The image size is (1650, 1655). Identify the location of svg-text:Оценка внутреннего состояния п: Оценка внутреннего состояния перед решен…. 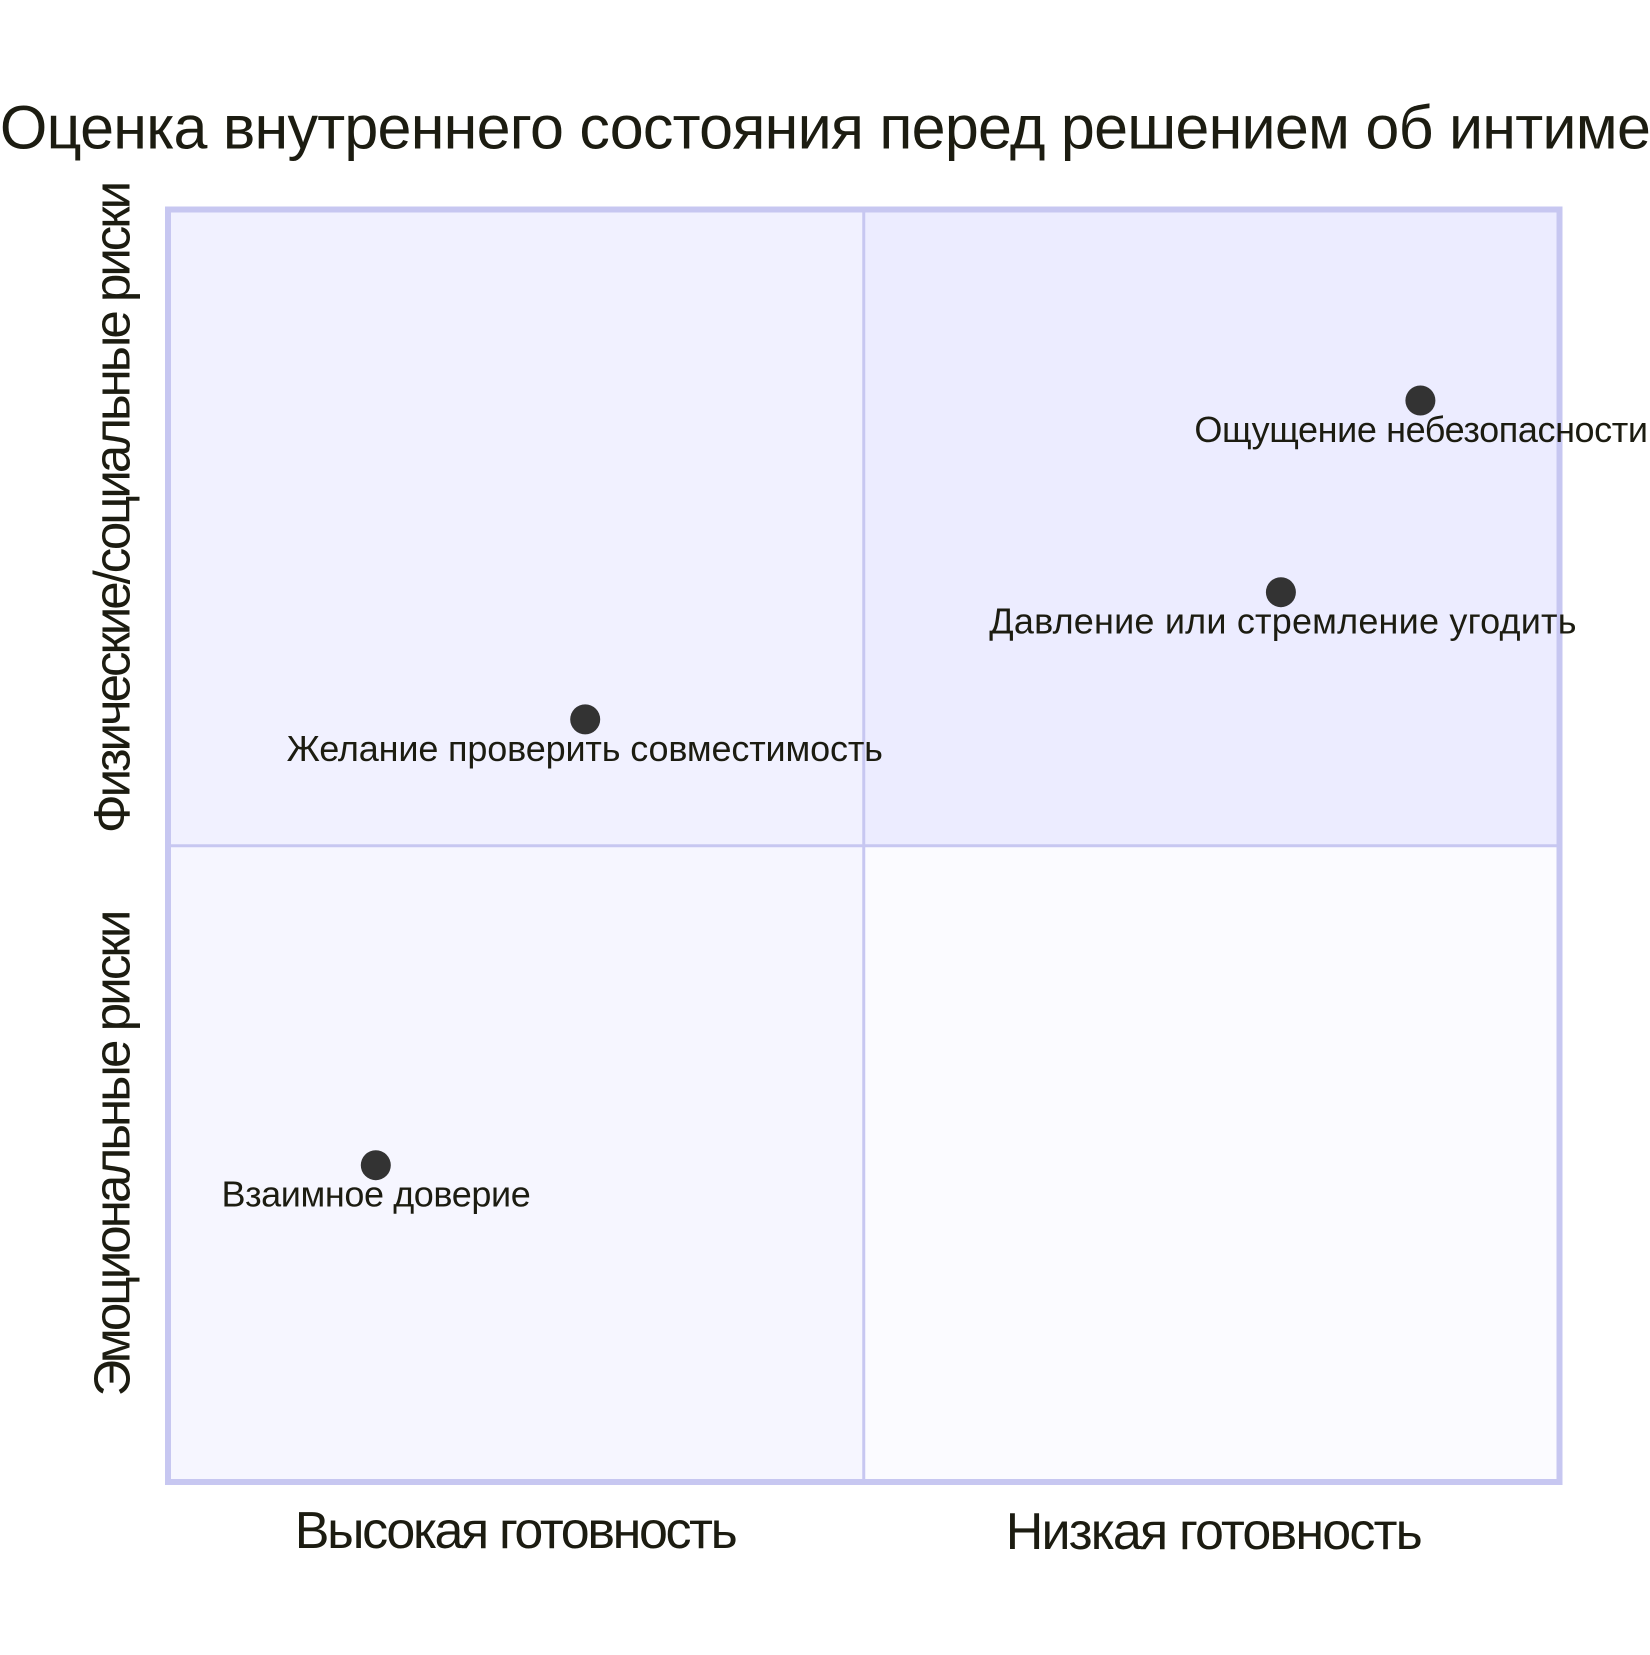
(825, 128).